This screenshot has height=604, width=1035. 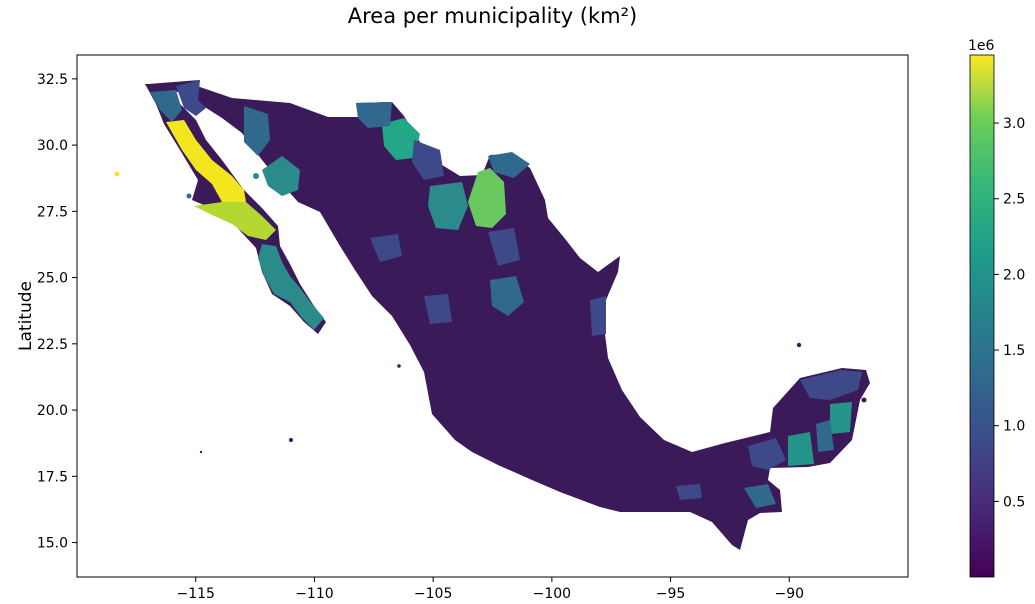 What do you see at coordinates (386, 248) in the screenshot?
I see `region-durango` at bounding box center [386, 248].